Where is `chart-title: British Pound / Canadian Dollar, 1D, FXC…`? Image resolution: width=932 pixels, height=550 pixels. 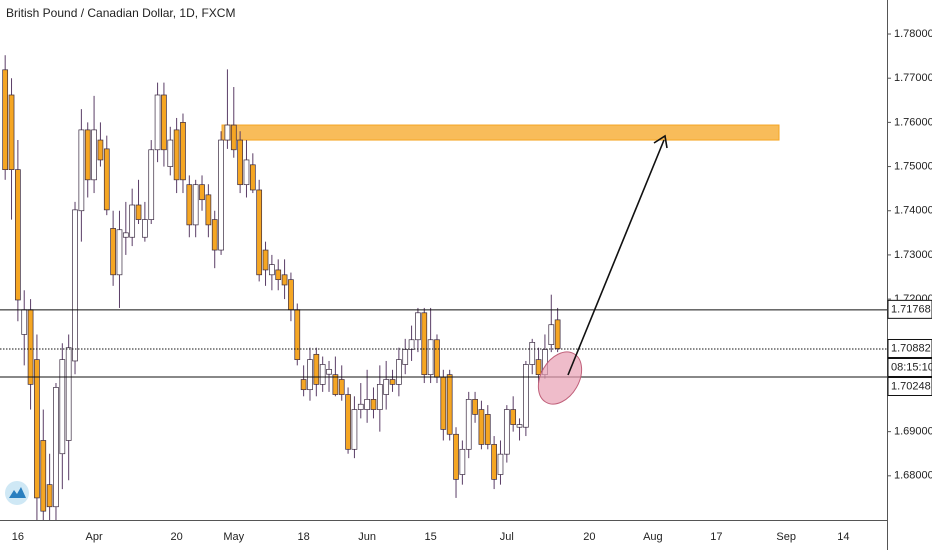
chart-title: British Pound / Canadian Dollar, 1D, FXC… is located at coordinates (120, 13).